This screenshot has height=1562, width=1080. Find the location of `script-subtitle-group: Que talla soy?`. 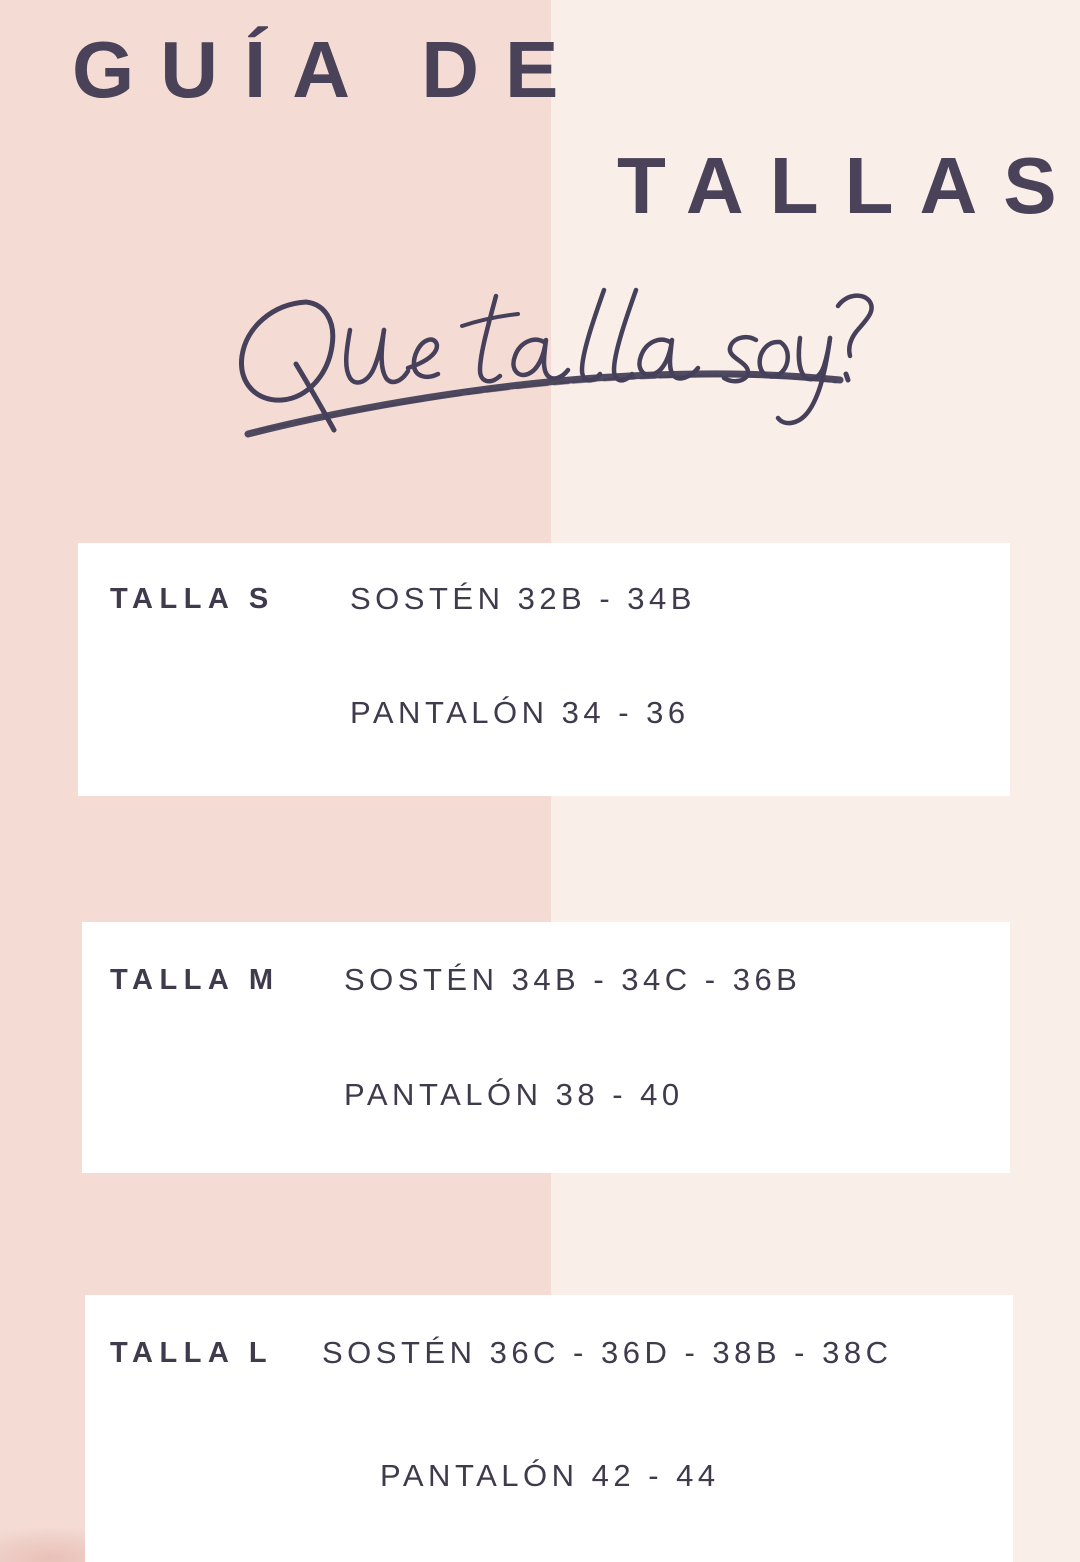

script-subtitle-group: Que talla soy? is located at coordinates (540, 358).